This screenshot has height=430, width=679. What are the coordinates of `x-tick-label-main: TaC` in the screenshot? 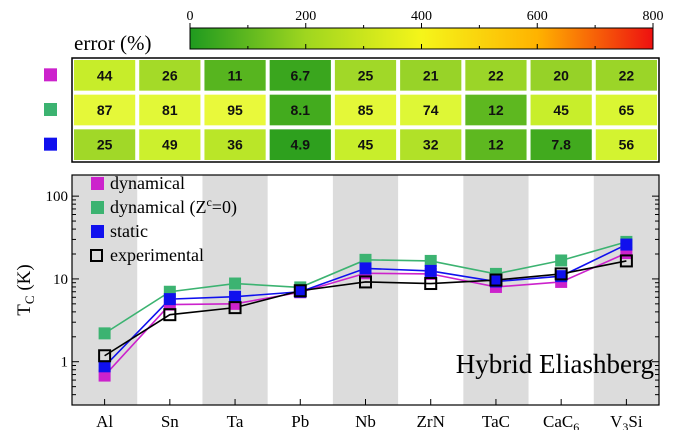 It's located at (496, 421).